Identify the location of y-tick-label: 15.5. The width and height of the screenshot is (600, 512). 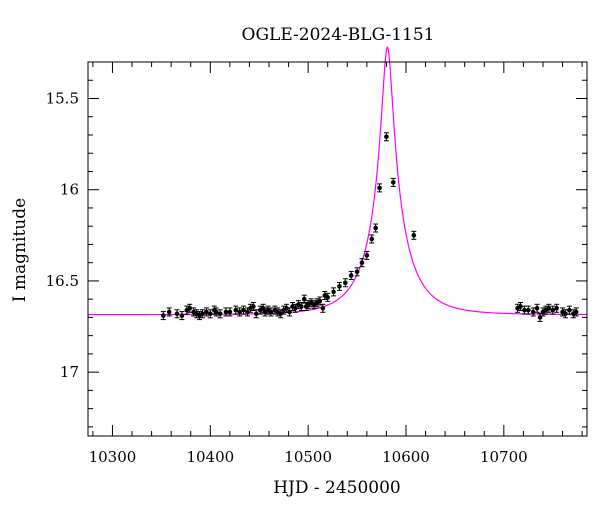
(62, 98).